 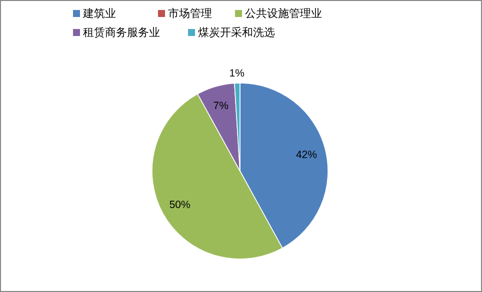 I want to click on legend-label: 建筑业, so click(x=99, y=13).